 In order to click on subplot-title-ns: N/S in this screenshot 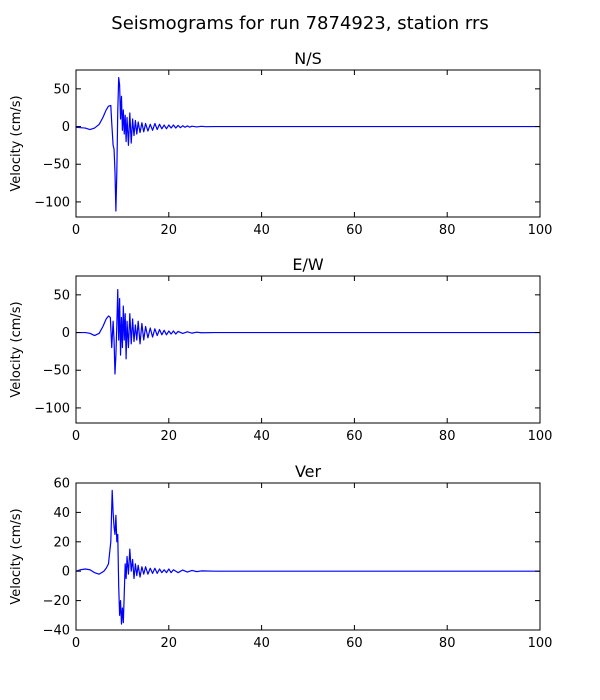, I will do `click(308, 58)`.